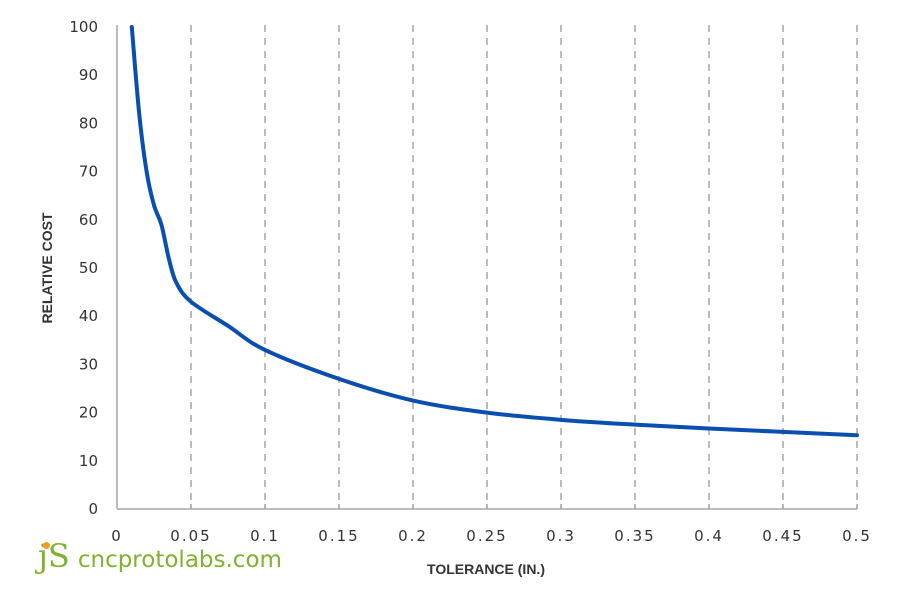 This screenshot has height=600, width=900. I want to click on y-tick-labels: 0 10 20 30 40 50 60 70 80 90 100, so click(83, 268).